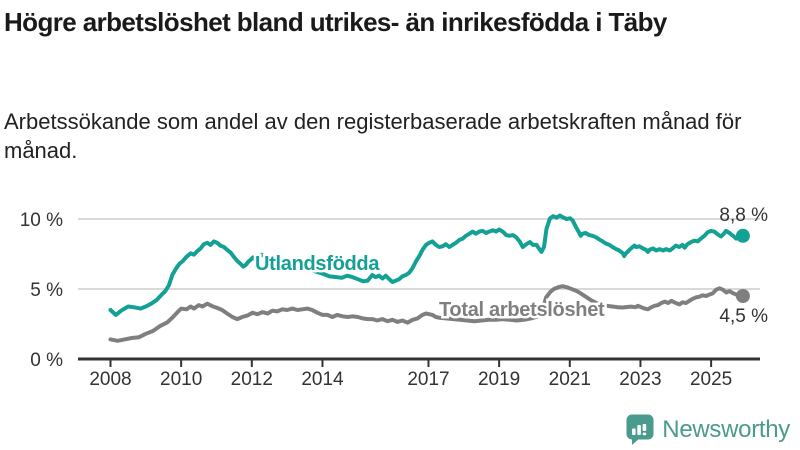 Image resolution: width=800 pixels, height=450 pixels. Describe the element at coordinates (426, 313) in the screenshot. I see `series-line-total-arbetsl-shet` at that location.